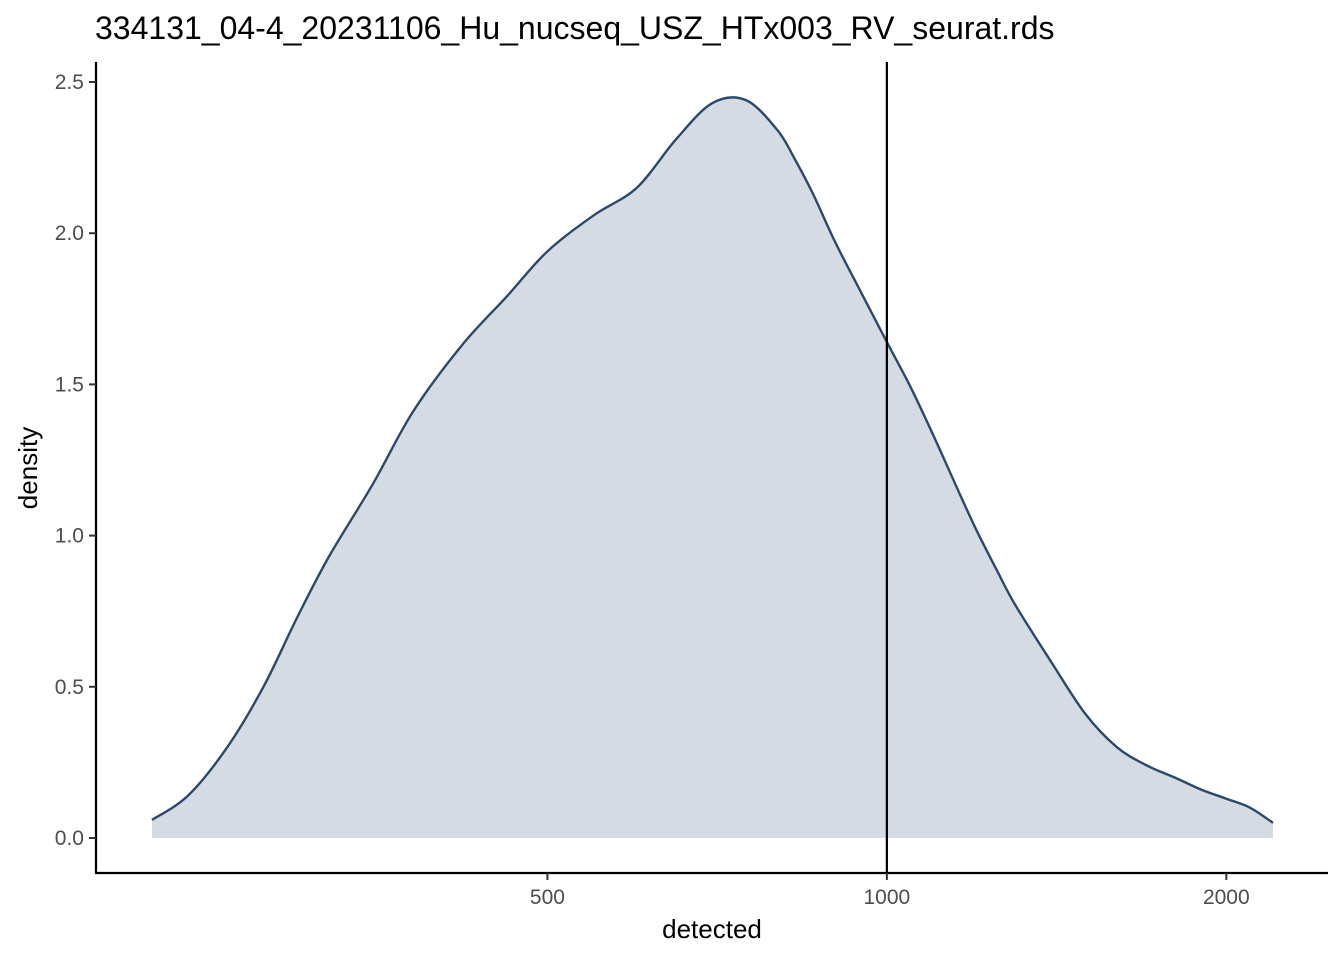  What do you see at coordinates (69, 233) in the screenshot?
I see `y-tick-label: 2.0` at bounding box center [69, 233].